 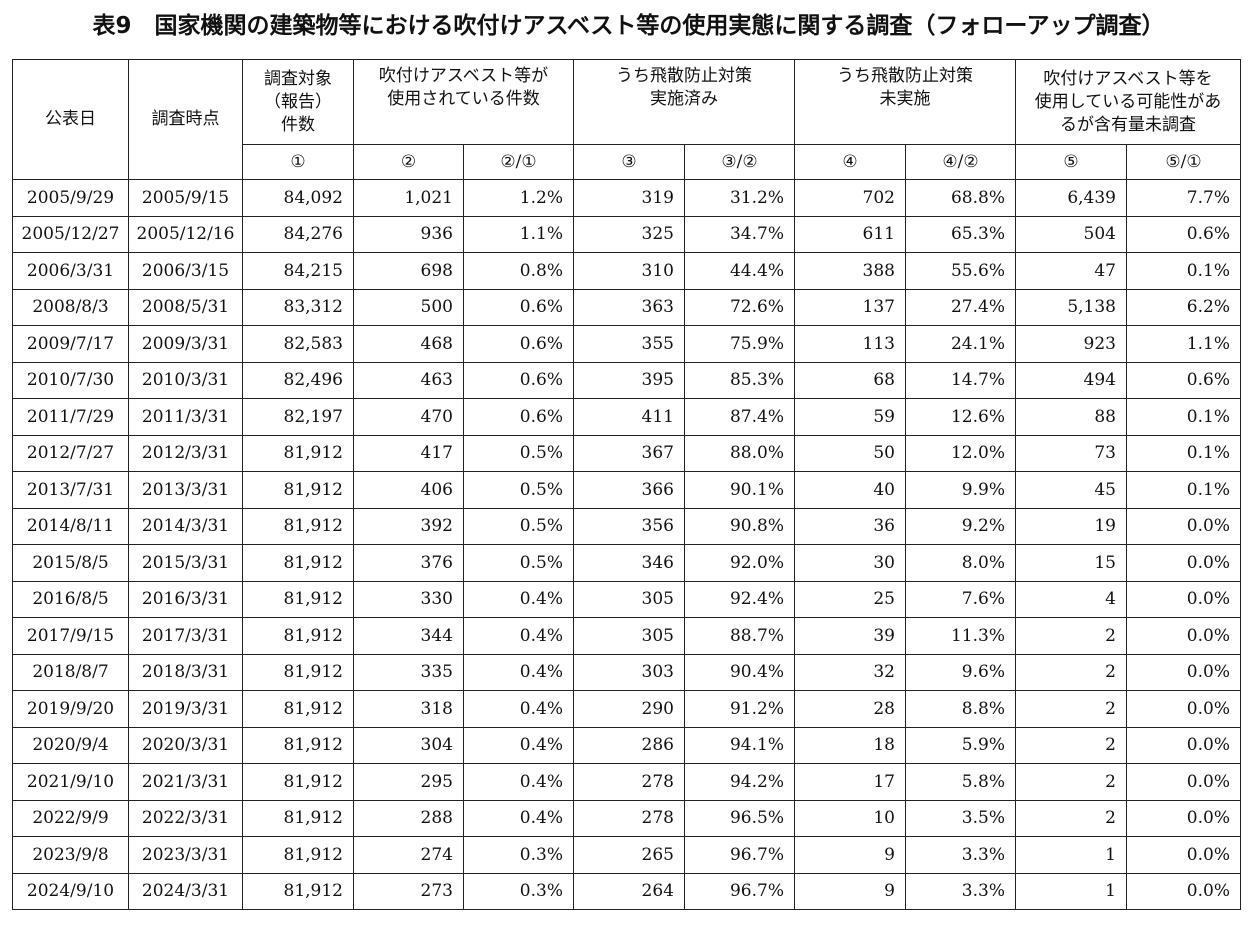 What do you see at coordinates (960, 745) in the screenshot?
I see `value-cell: 5.9%` at bounding box center [960, 745].